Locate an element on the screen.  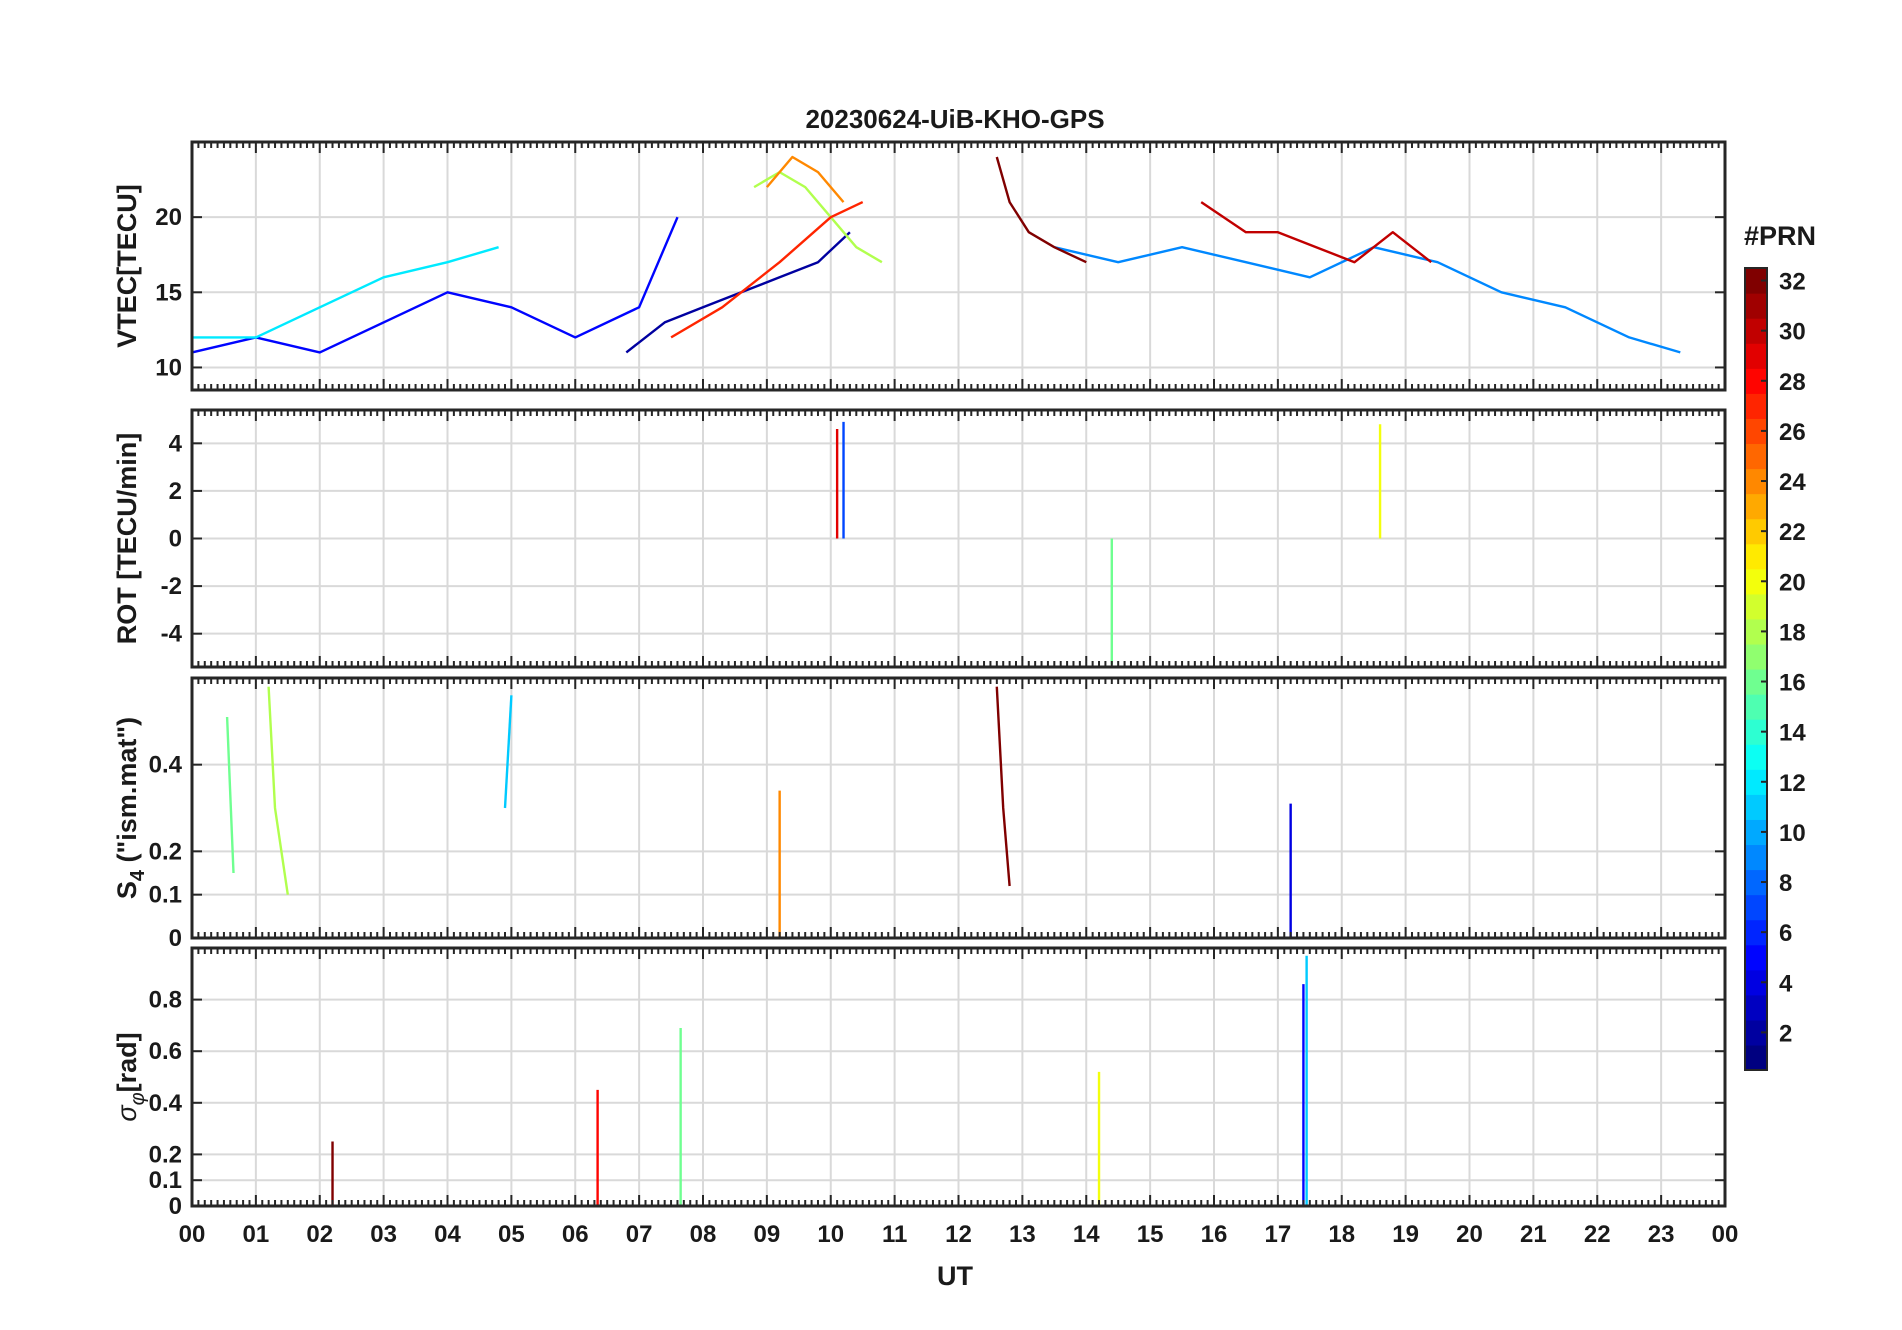
y-tick-label: 15 is located at coordinates (168, 292).